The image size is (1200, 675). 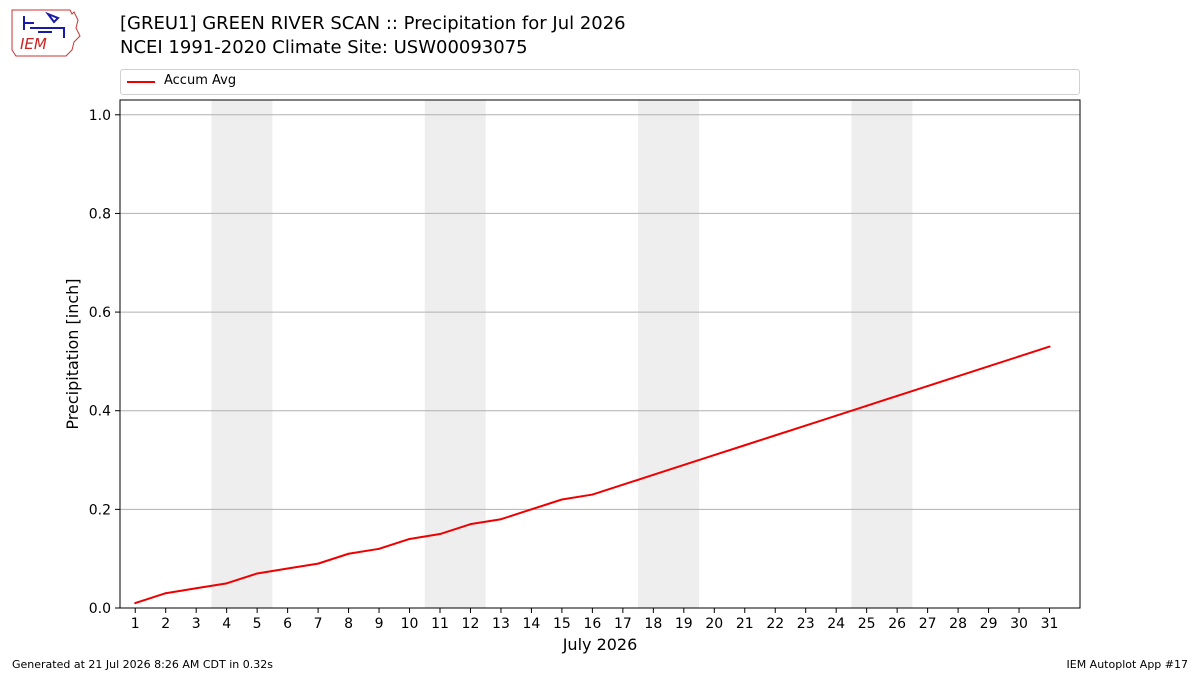 What do you see at coordinates (33, 44) in the screenshot?
I see `logo-text: IEM` at bounding box center [33, 44].